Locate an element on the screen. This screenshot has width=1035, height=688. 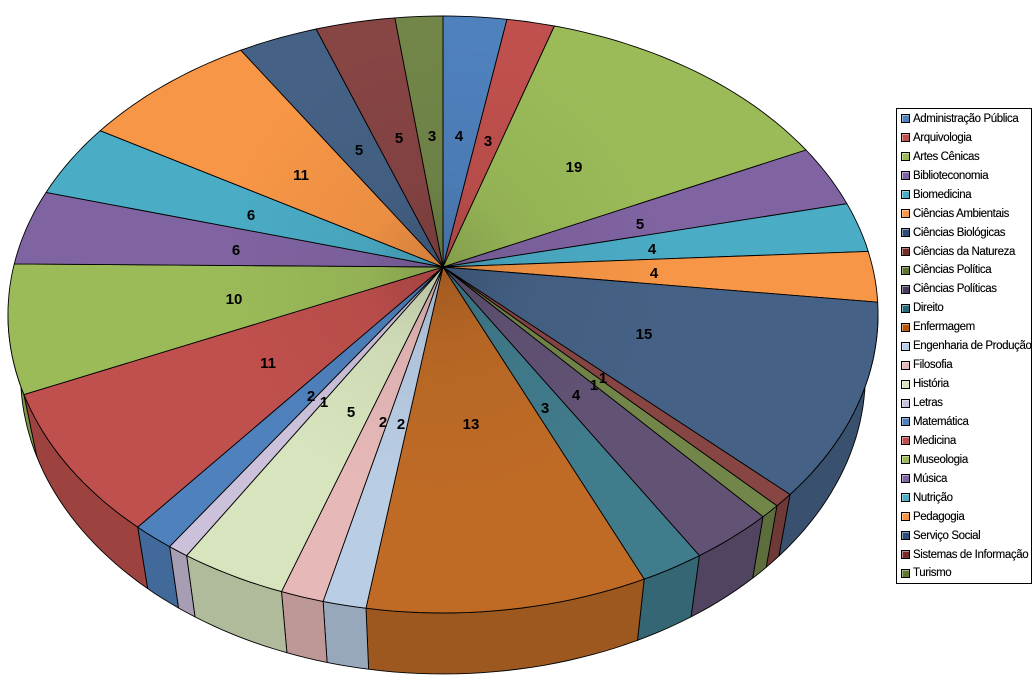
svg-text: 15 is located at coordinates (644, 334).